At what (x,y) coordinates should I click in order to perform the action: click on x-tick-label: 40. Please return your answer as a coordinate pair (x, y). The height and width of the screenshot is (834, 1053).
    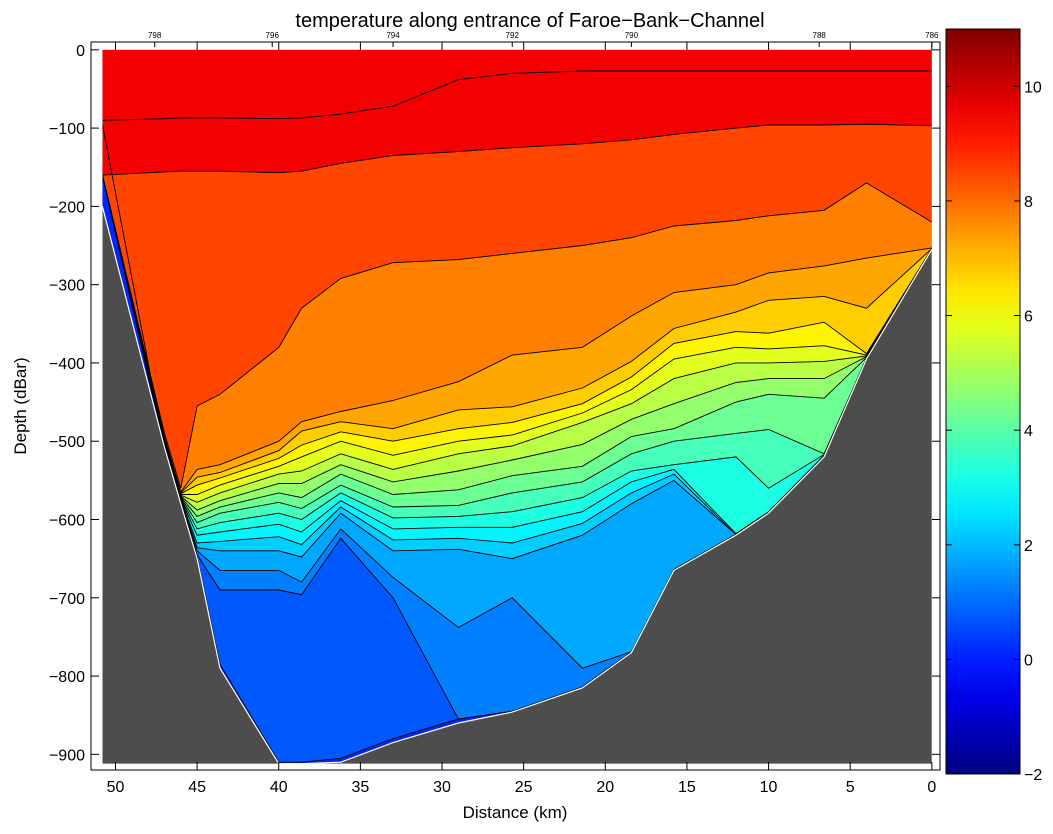
    Looking at the image, I should click on (279, 787).